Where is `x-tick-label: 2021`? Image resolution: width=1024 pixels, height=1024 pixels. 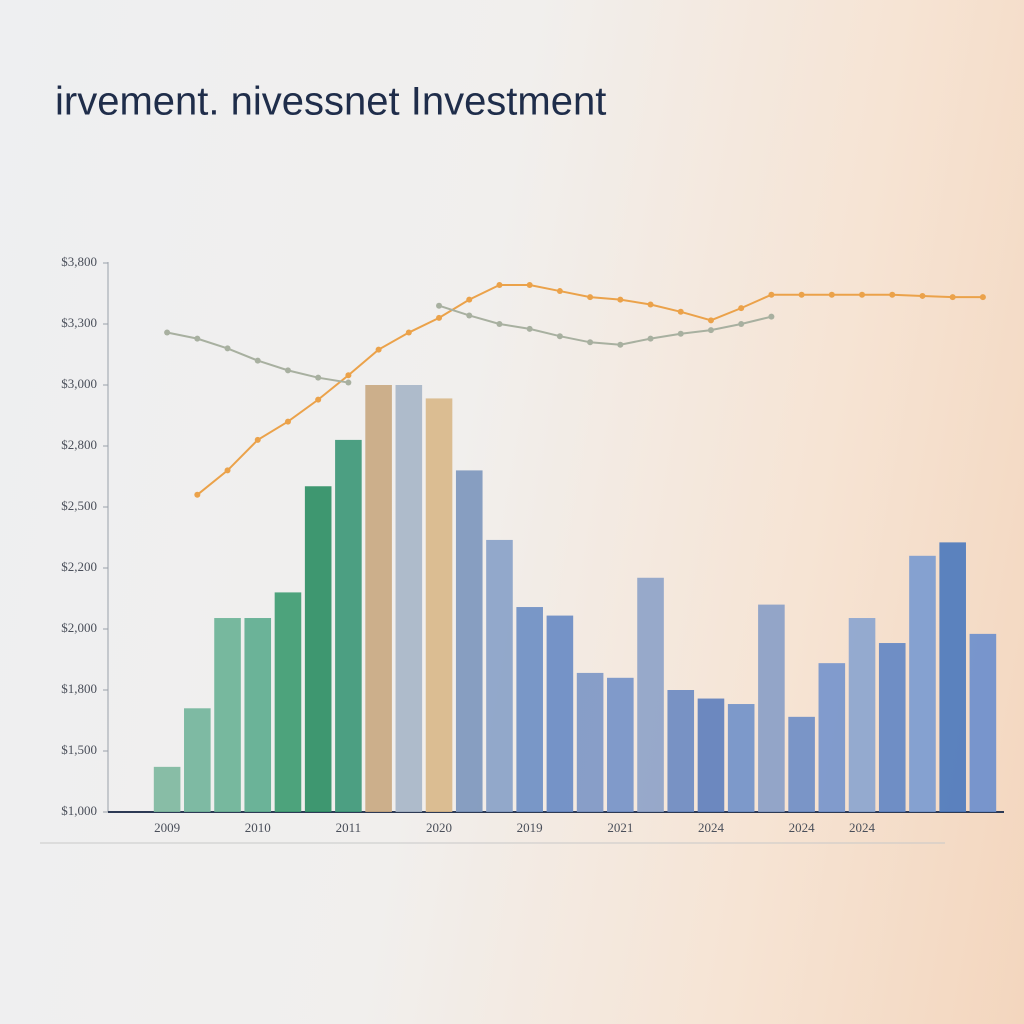
x-tick-label: 2021 is located at coordinates (620, 827).